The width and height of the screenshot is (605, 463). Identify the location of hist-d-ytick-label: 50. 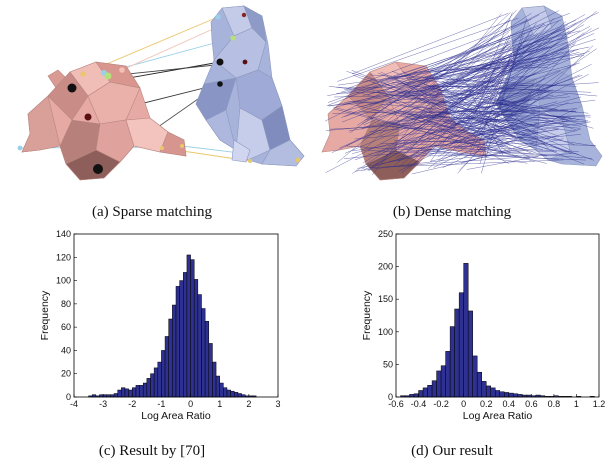
(388, 364).